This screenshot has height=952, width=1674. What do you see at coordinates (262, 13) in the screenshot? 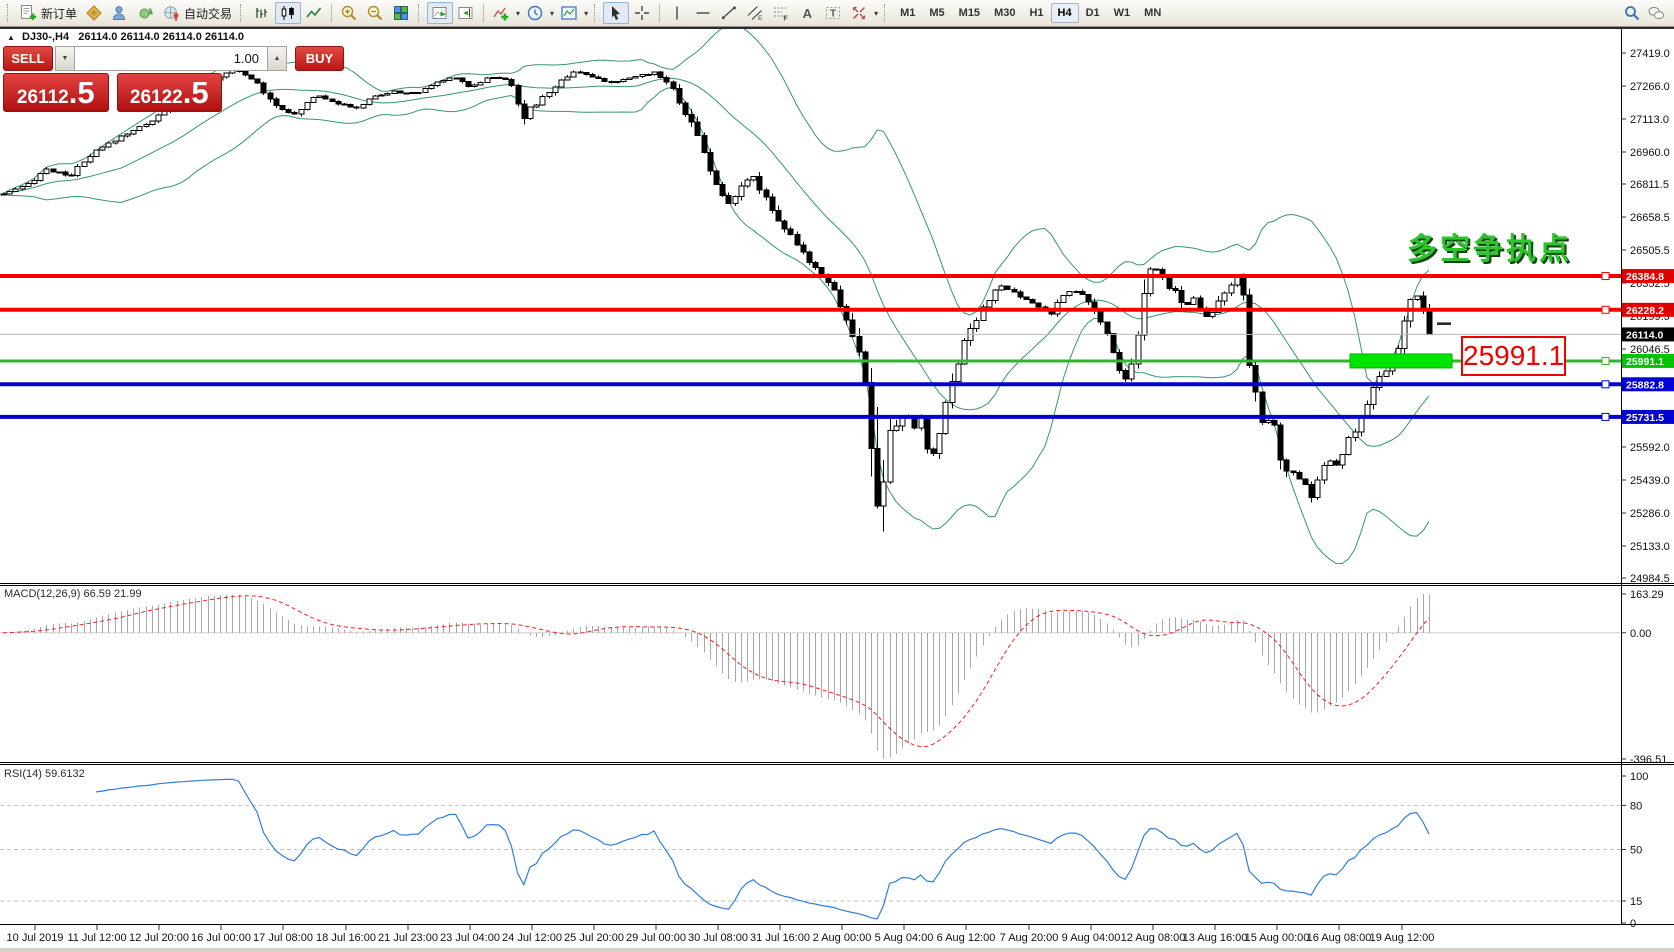
I see `bar-chart-button` at bounding box center [262, 13].